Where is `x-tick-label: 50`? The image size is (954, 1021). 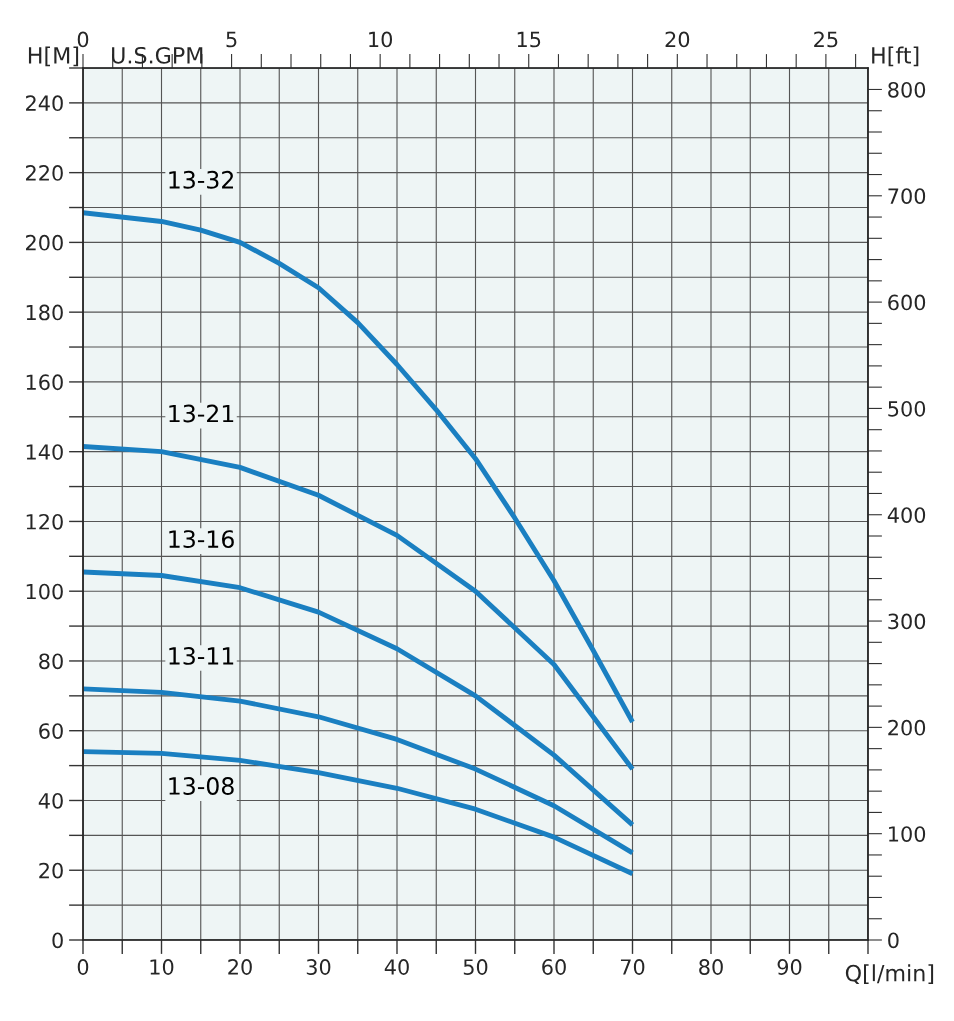 x-tick-label: 50 is located at coordinates (475, 967).